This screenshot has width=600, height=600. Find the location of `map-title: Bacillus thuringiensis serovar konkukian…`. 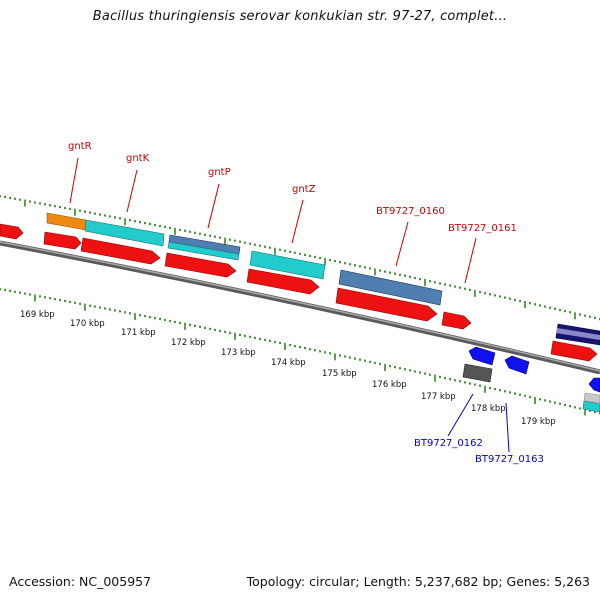

map-title: Bacillus thuringiensis serovar konkukian… is located at coordinates (300, 16).